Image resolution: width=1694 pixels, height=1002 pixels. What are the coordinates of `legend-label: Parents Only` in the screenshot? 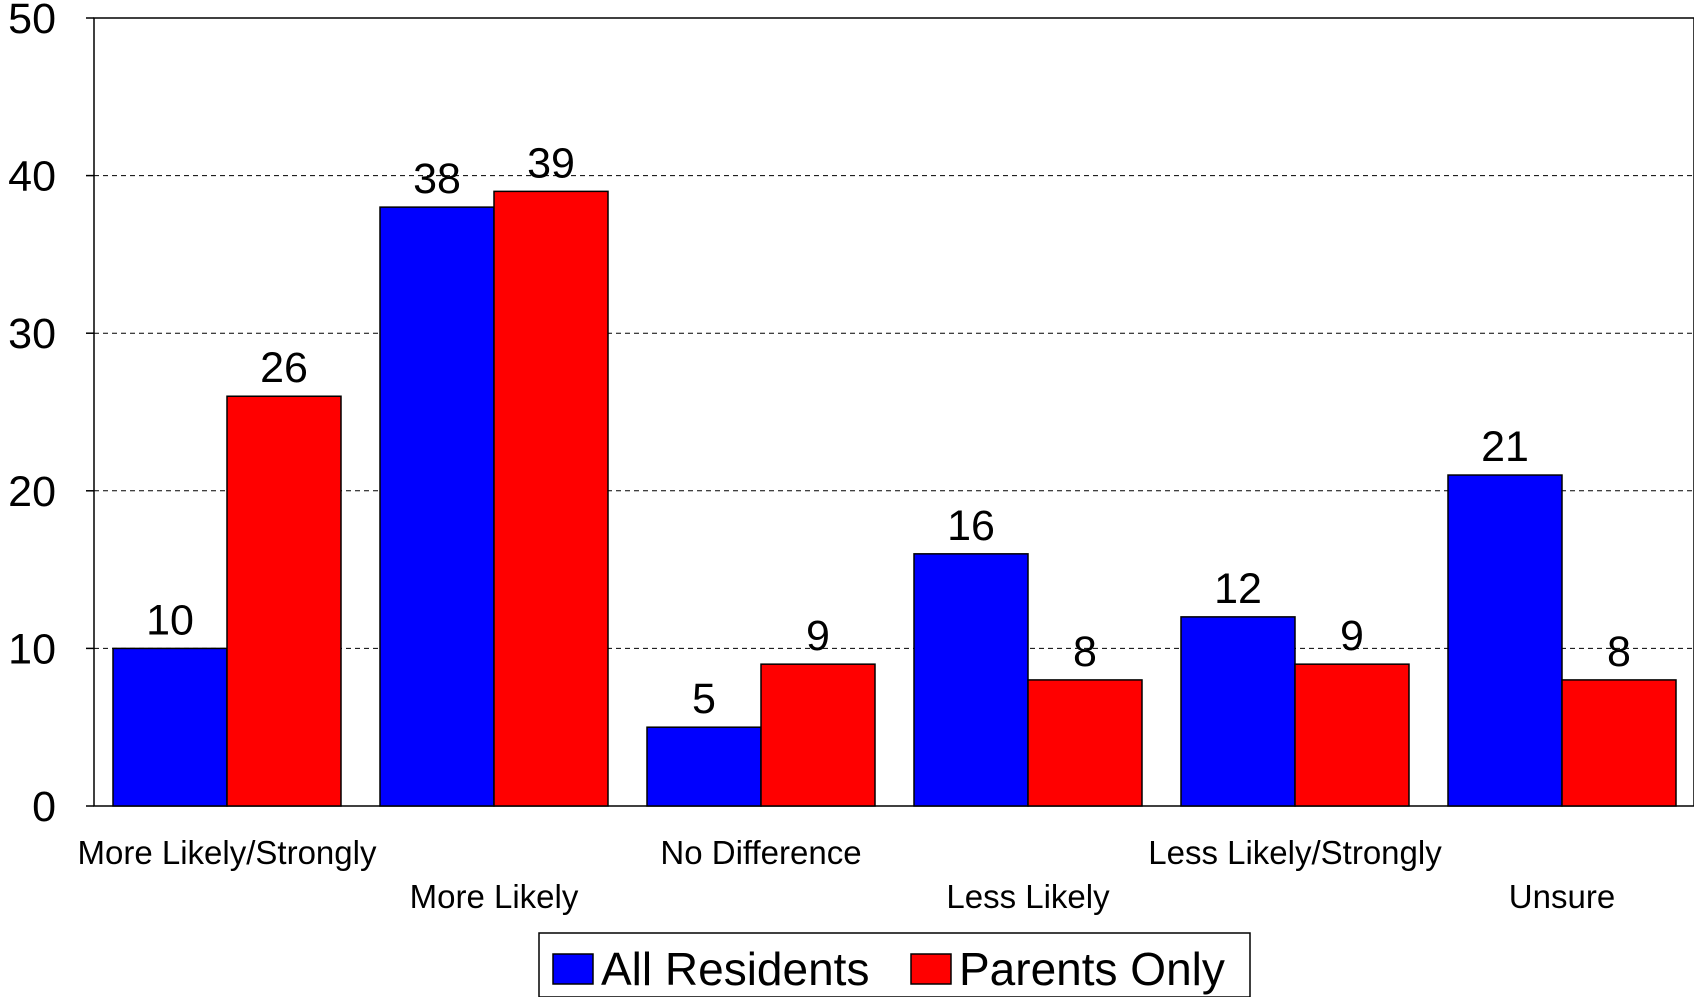 It's located at (1092, 969).